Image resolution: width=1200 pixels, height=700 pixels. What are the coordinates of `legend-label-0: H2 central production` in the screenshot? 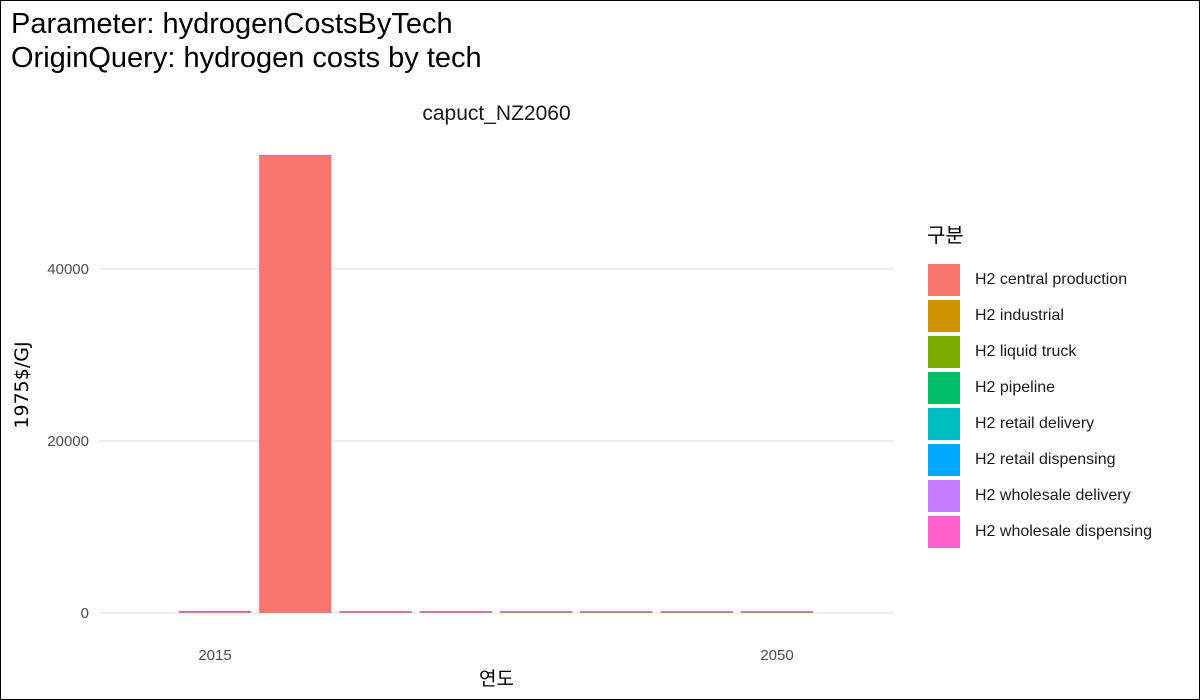 It's located at (1051, 279).